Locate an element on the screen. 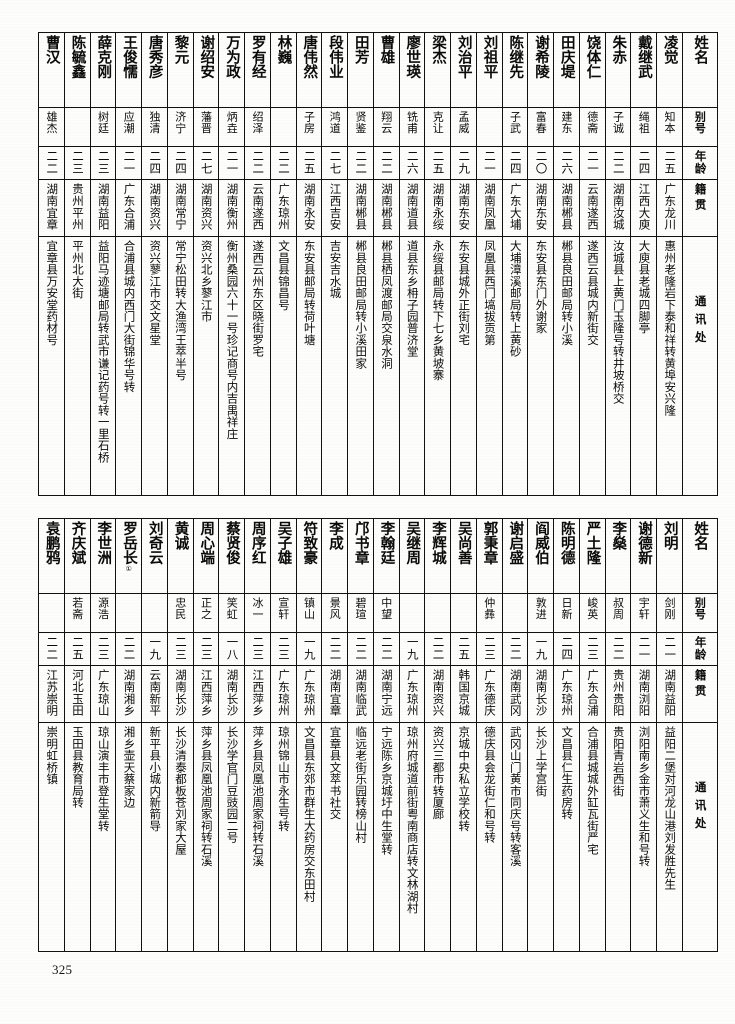  address-text: 衡州桑园六十一号珍记商号内吉禺祥庄 is located at coordinates (232, 340).